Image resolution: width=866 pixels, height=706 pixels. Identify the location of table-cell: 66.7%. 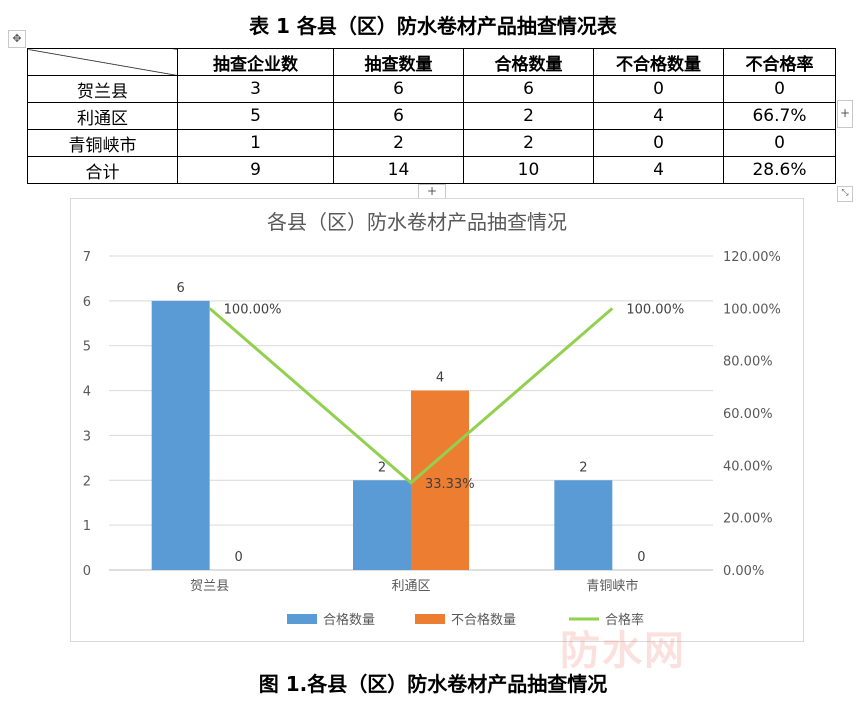
(779, 116).